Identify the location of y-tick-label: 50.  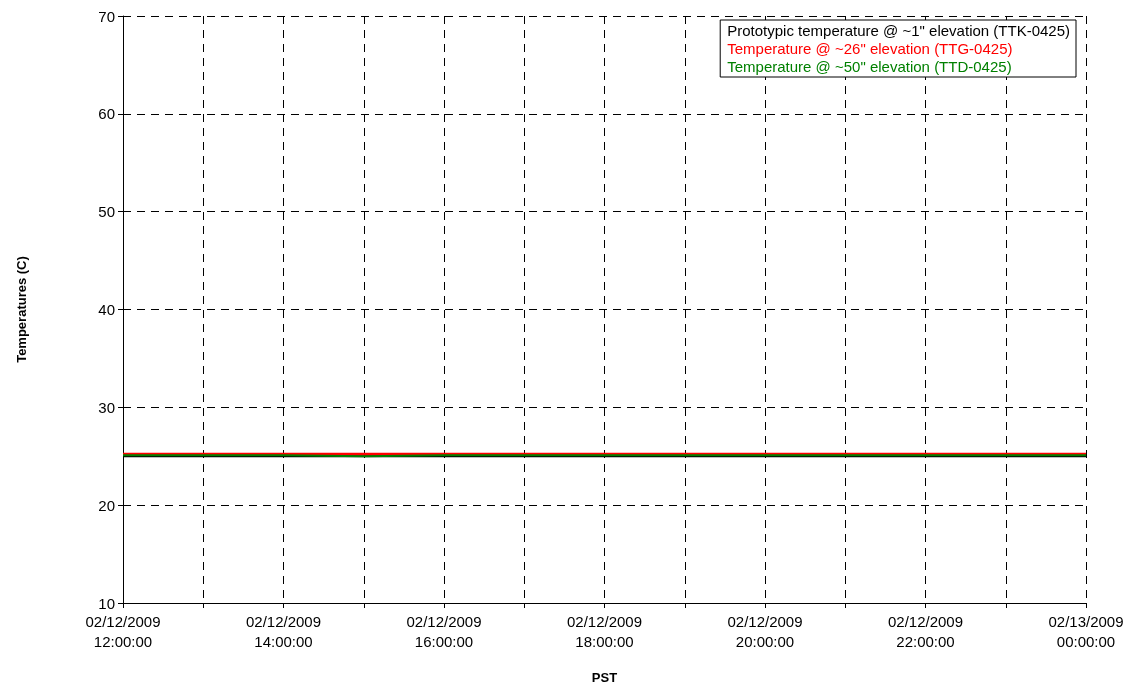
(106, 212).